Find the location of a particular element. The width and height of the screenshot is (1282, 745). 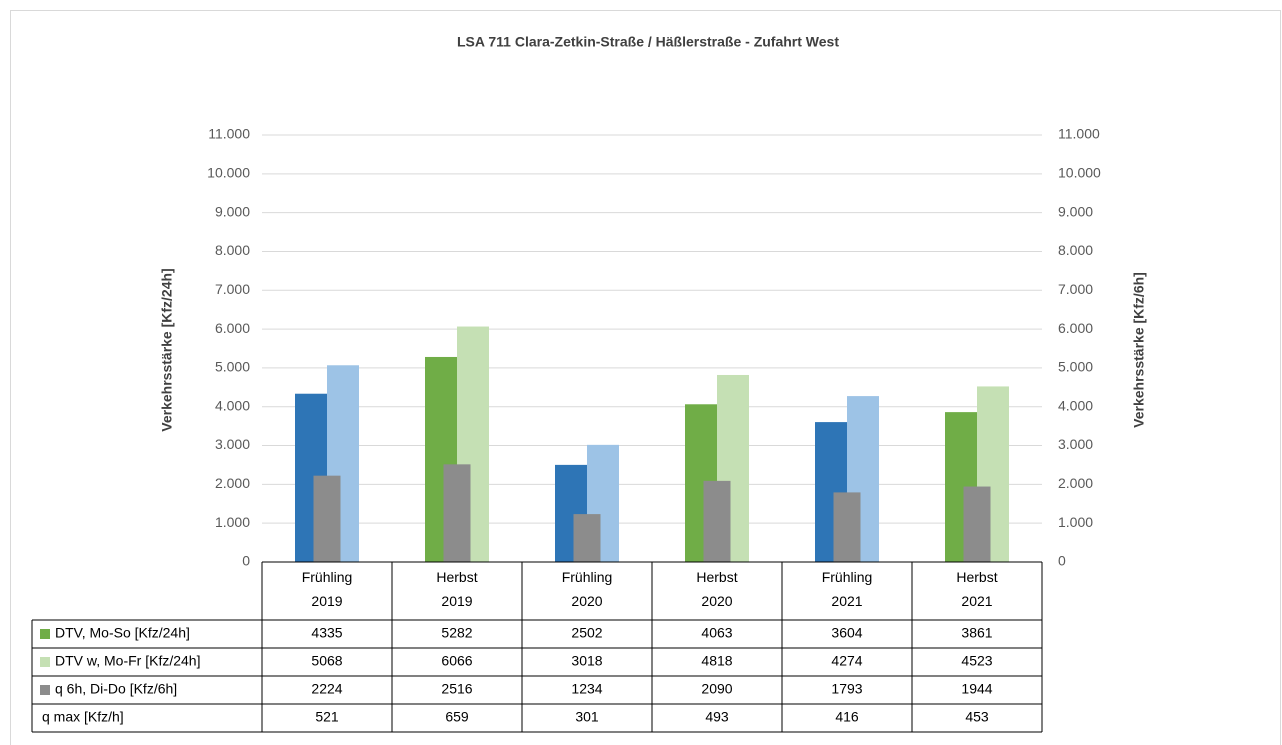

table-value: 453 is located at coordinates (977, 717).